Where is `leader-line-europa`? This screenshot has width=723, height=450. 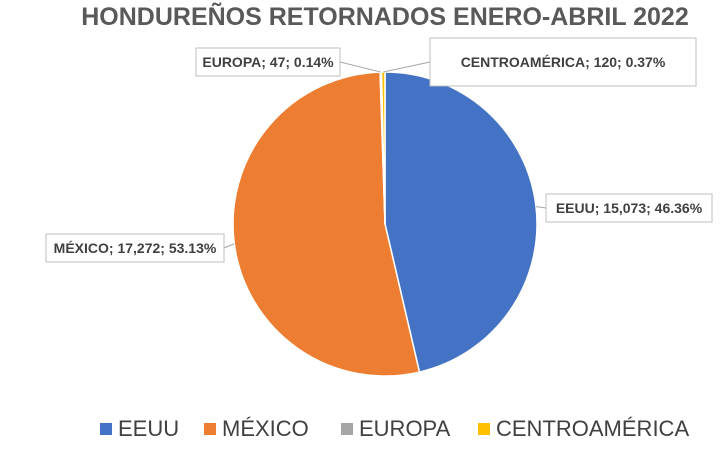 leader-line-europa is located at coordinates (360, 67).